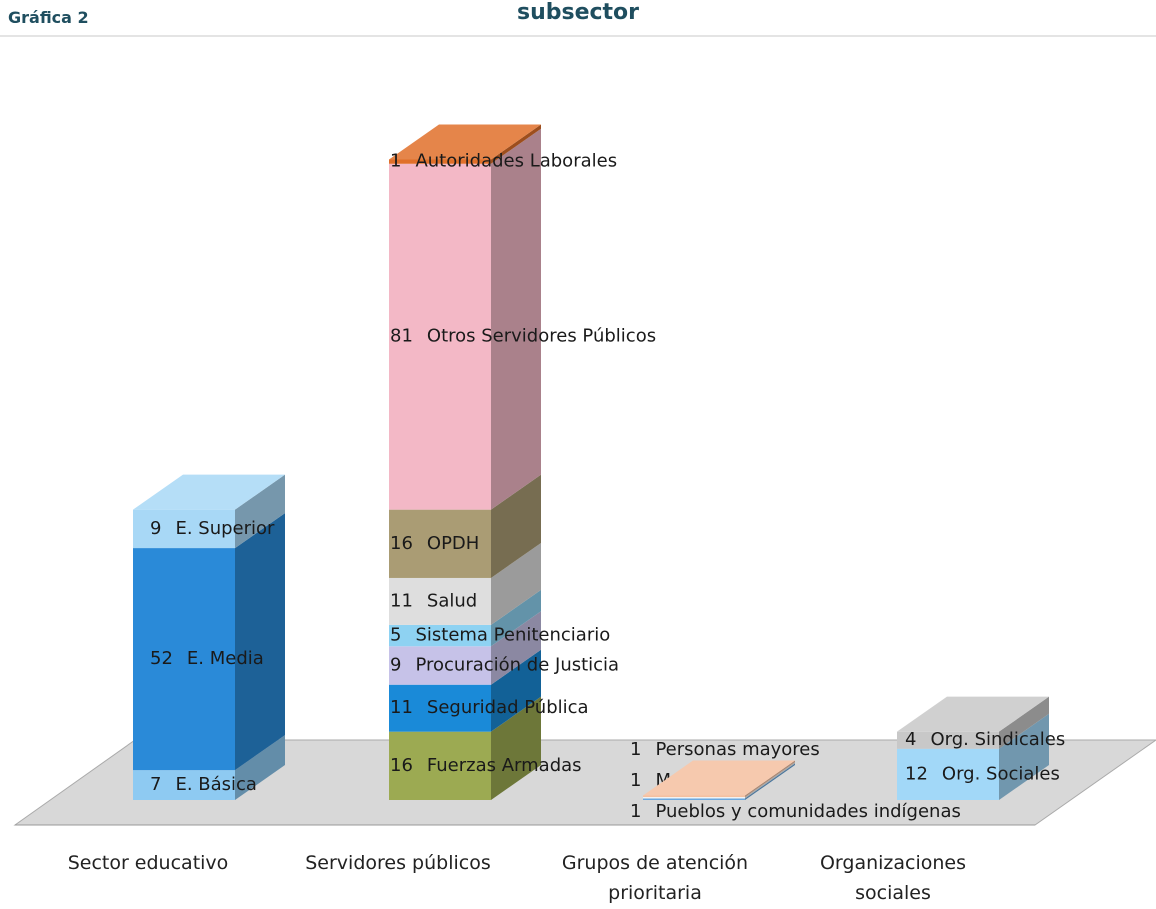 This screenshot has height=909, width=1156. I want to click on segment-name: Seguridad Pública, so click(508, 707).